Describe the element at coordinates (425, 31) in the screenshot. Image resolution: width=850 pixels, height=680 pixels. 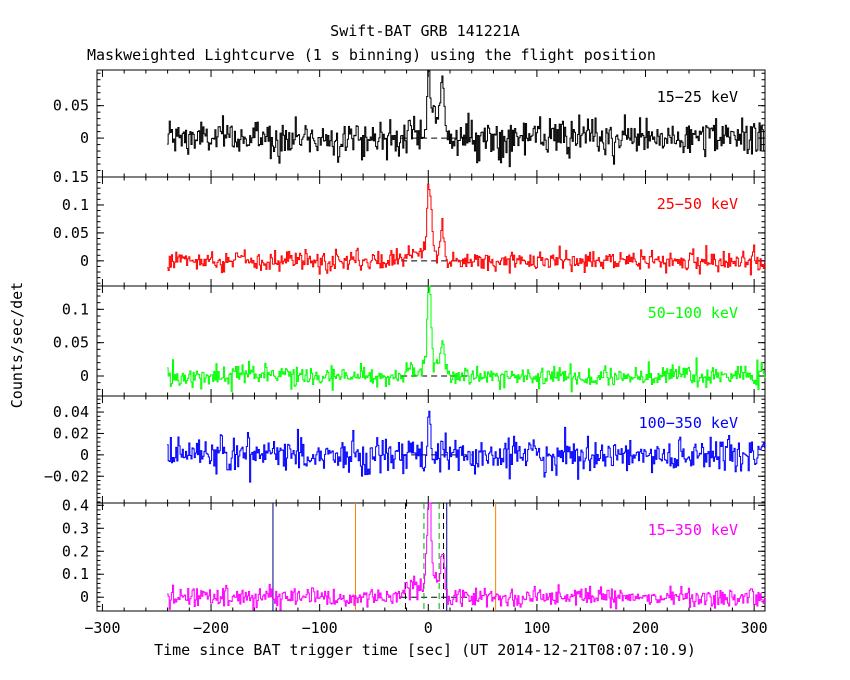
I see `chart-title: Swift-BAT GRB 141221A` at that location.